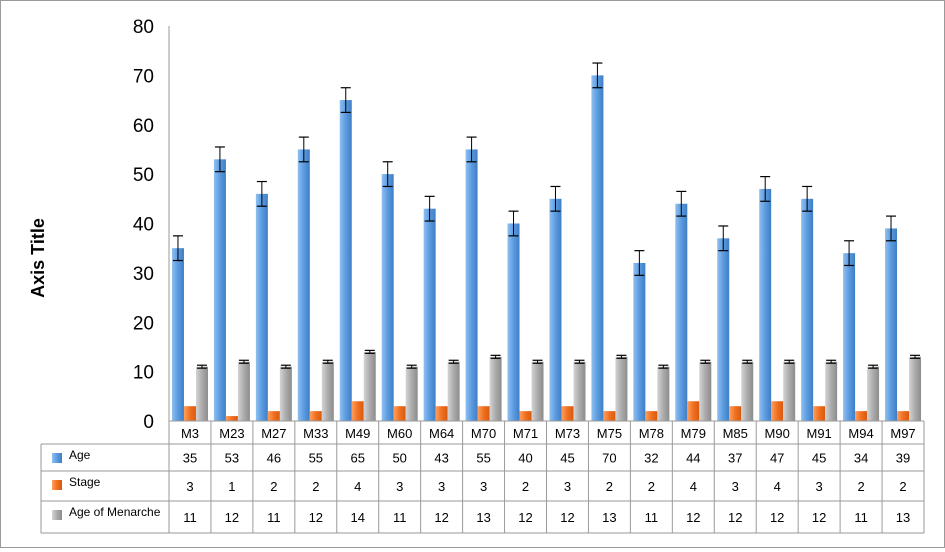  Describe the element at coordinates (902, 433) in the screenshot. I see `x-tick-label: M97` at that location.